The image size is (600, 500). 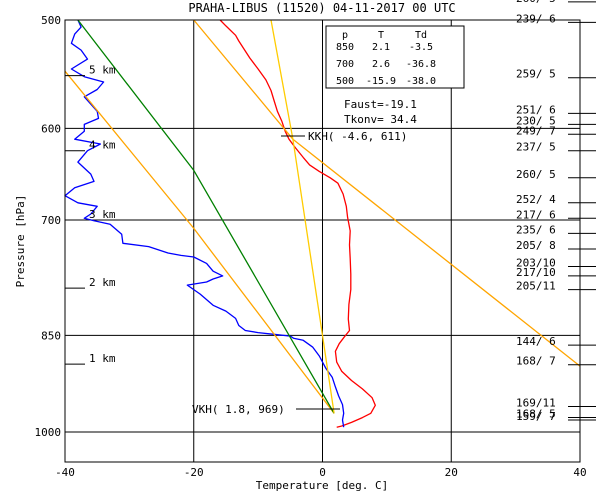 I want to click on wind-label: 159/ 7, so click(x=536, y=416).